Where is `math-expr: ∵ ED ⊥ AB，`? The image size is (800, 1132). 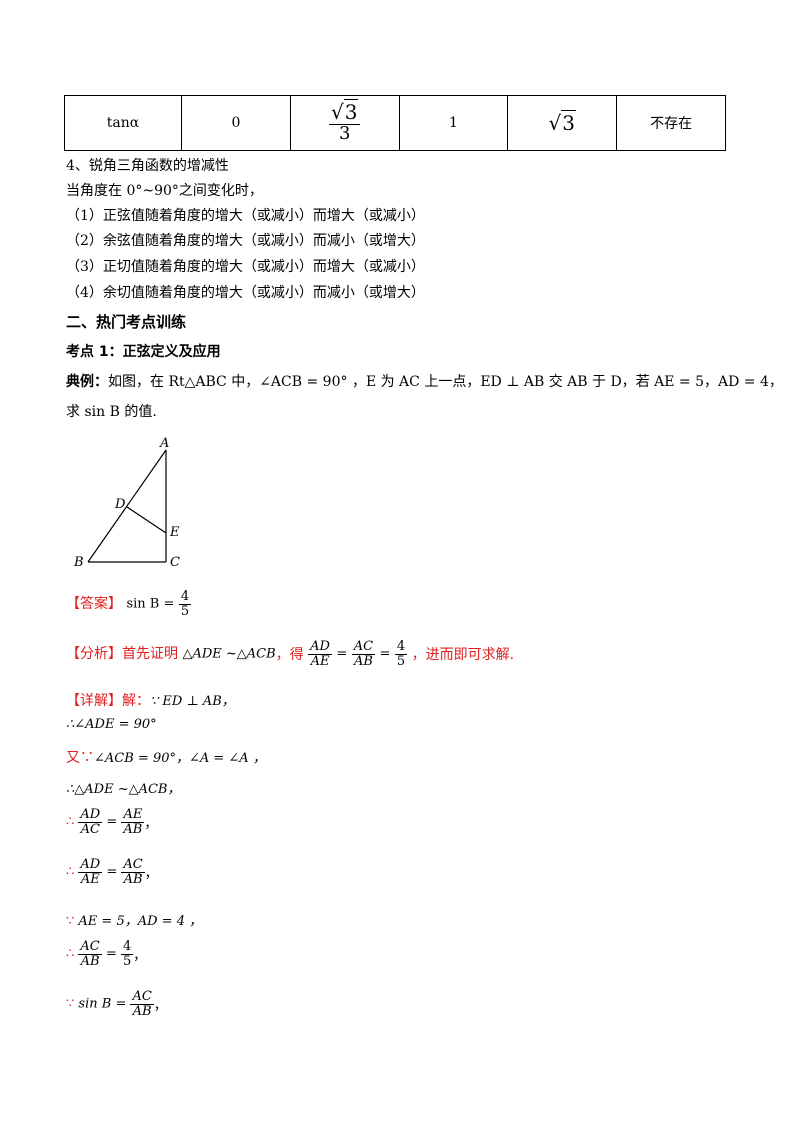
math-expr: ∵ ED ⊥ AB， is located at coordinates (192, 701).